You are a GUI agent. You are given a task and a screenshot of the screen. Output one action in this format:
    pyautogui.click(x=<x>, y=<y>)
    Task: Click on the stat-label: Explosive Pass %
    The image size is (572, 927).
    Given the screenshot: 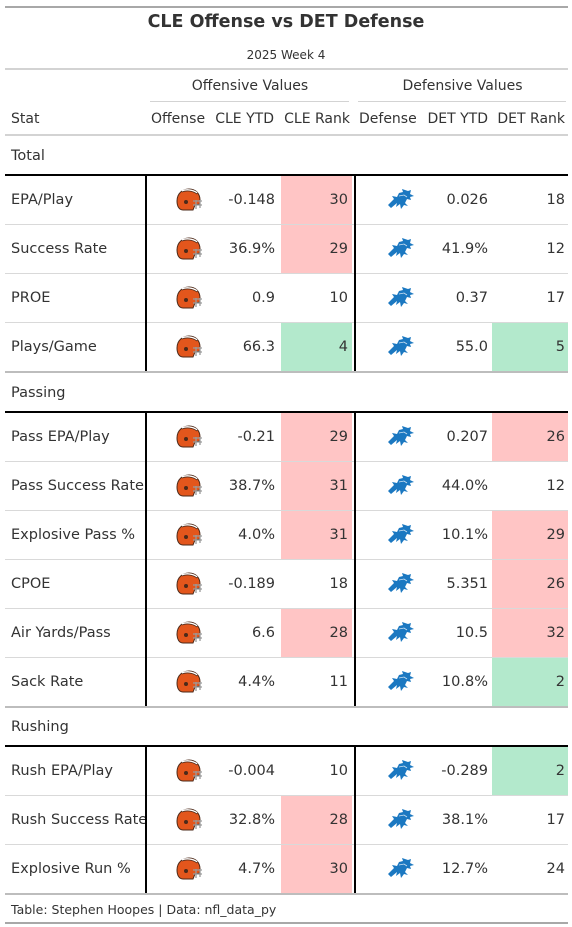 What is the action you would take?
    pyautogui.click(x=73, y=535)
    